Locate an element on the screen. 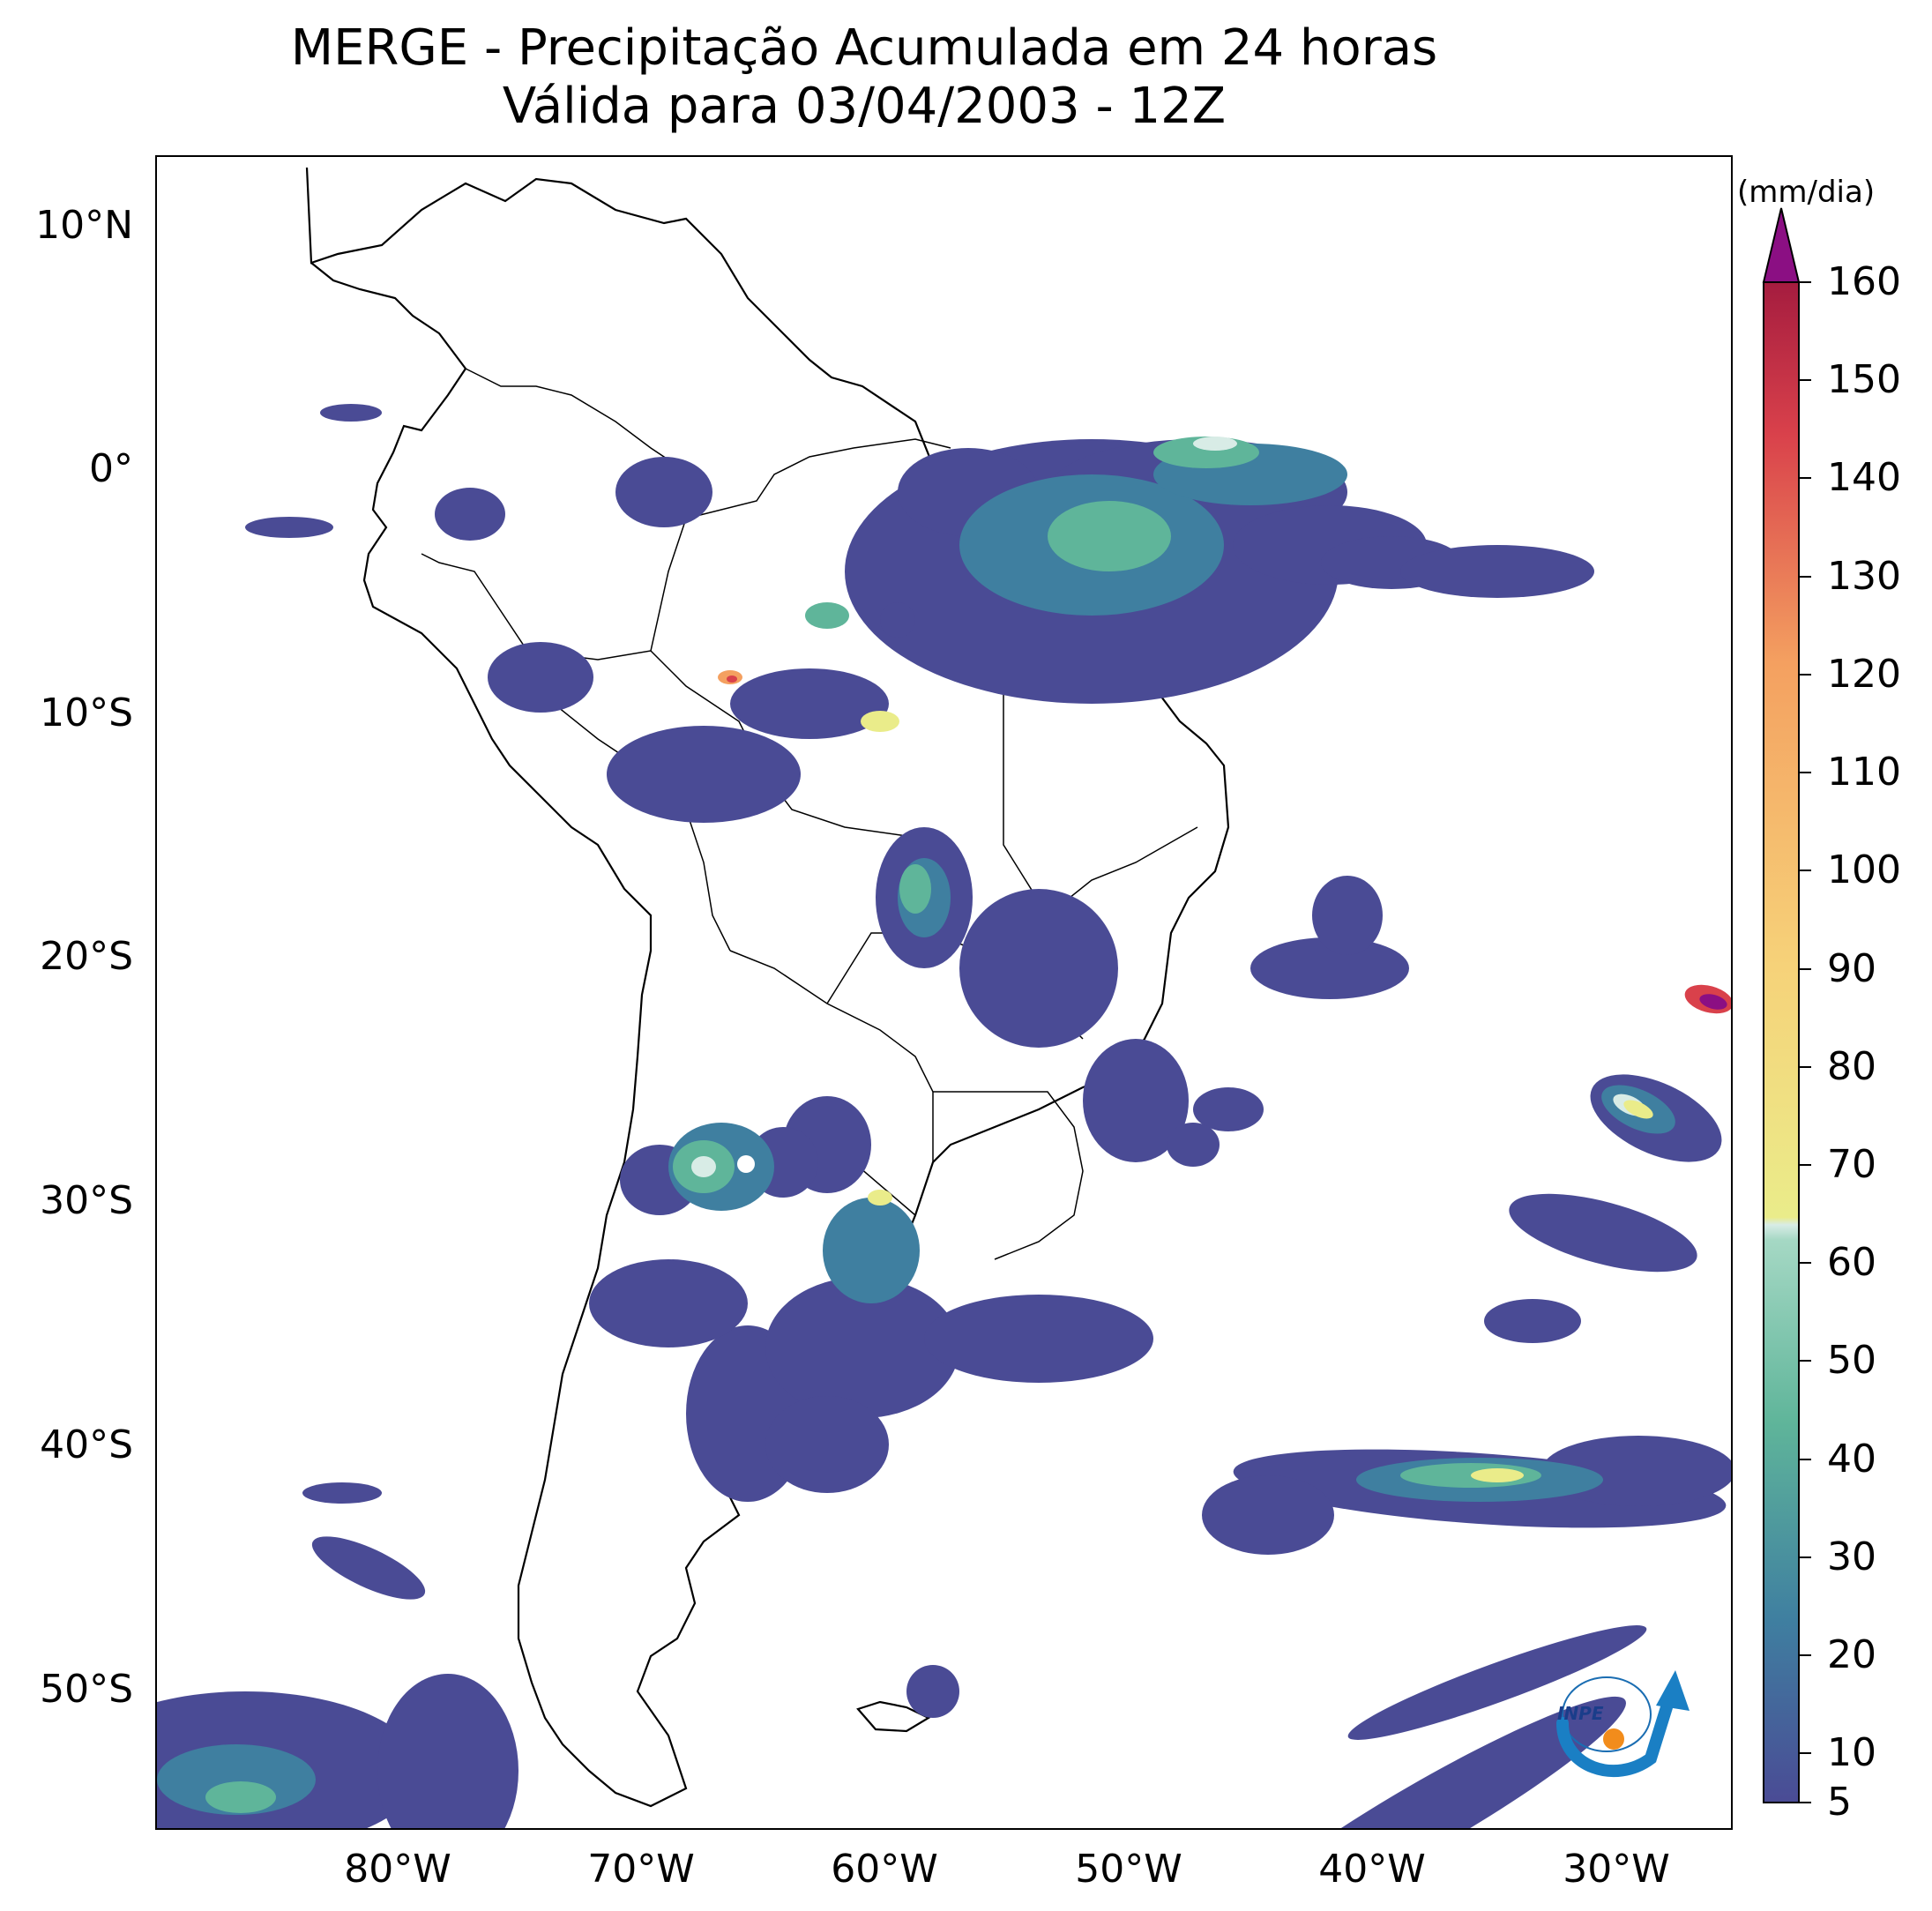  lat-label-40s: 40°S is located at coordinates (86, 1444).